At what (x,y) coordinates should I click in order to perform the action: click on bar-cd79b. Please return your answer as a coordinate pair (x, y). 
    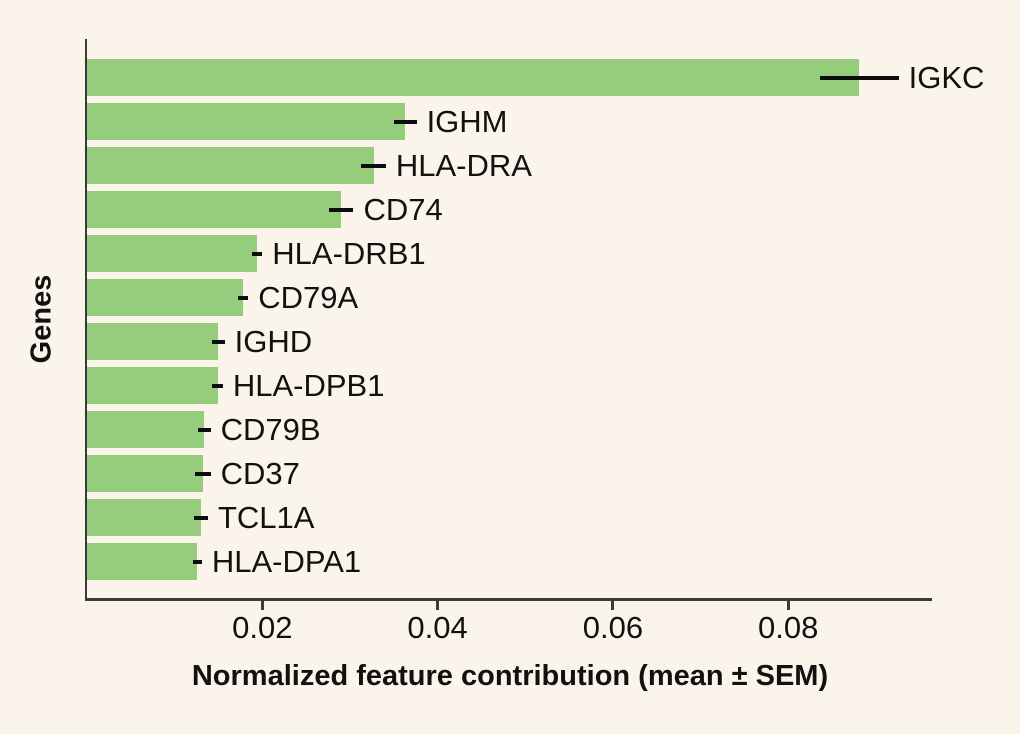
    Looking at the image, I should click on (146, 429).